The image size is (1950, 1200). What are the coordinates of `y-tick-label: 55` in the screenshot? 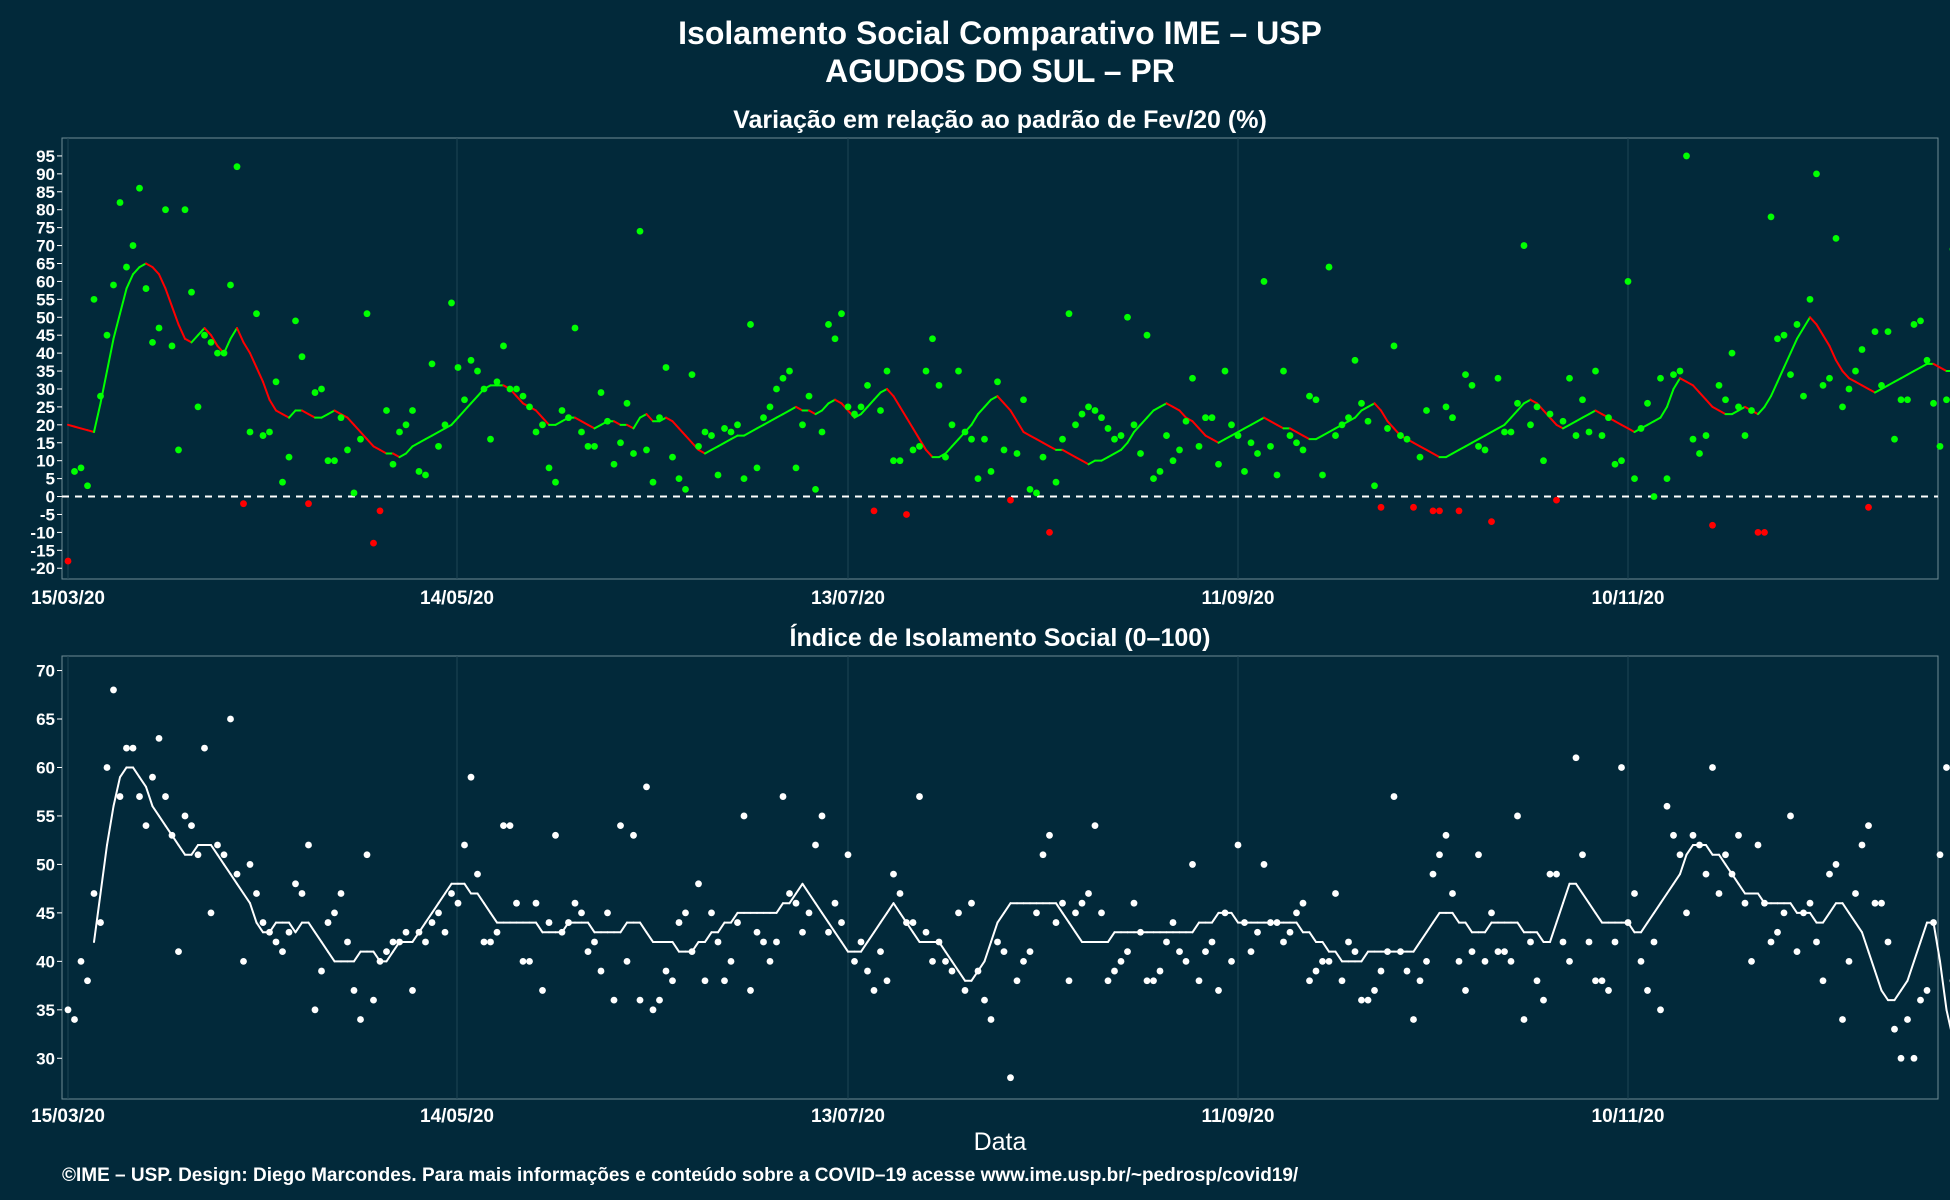 It's located at (45, 299).